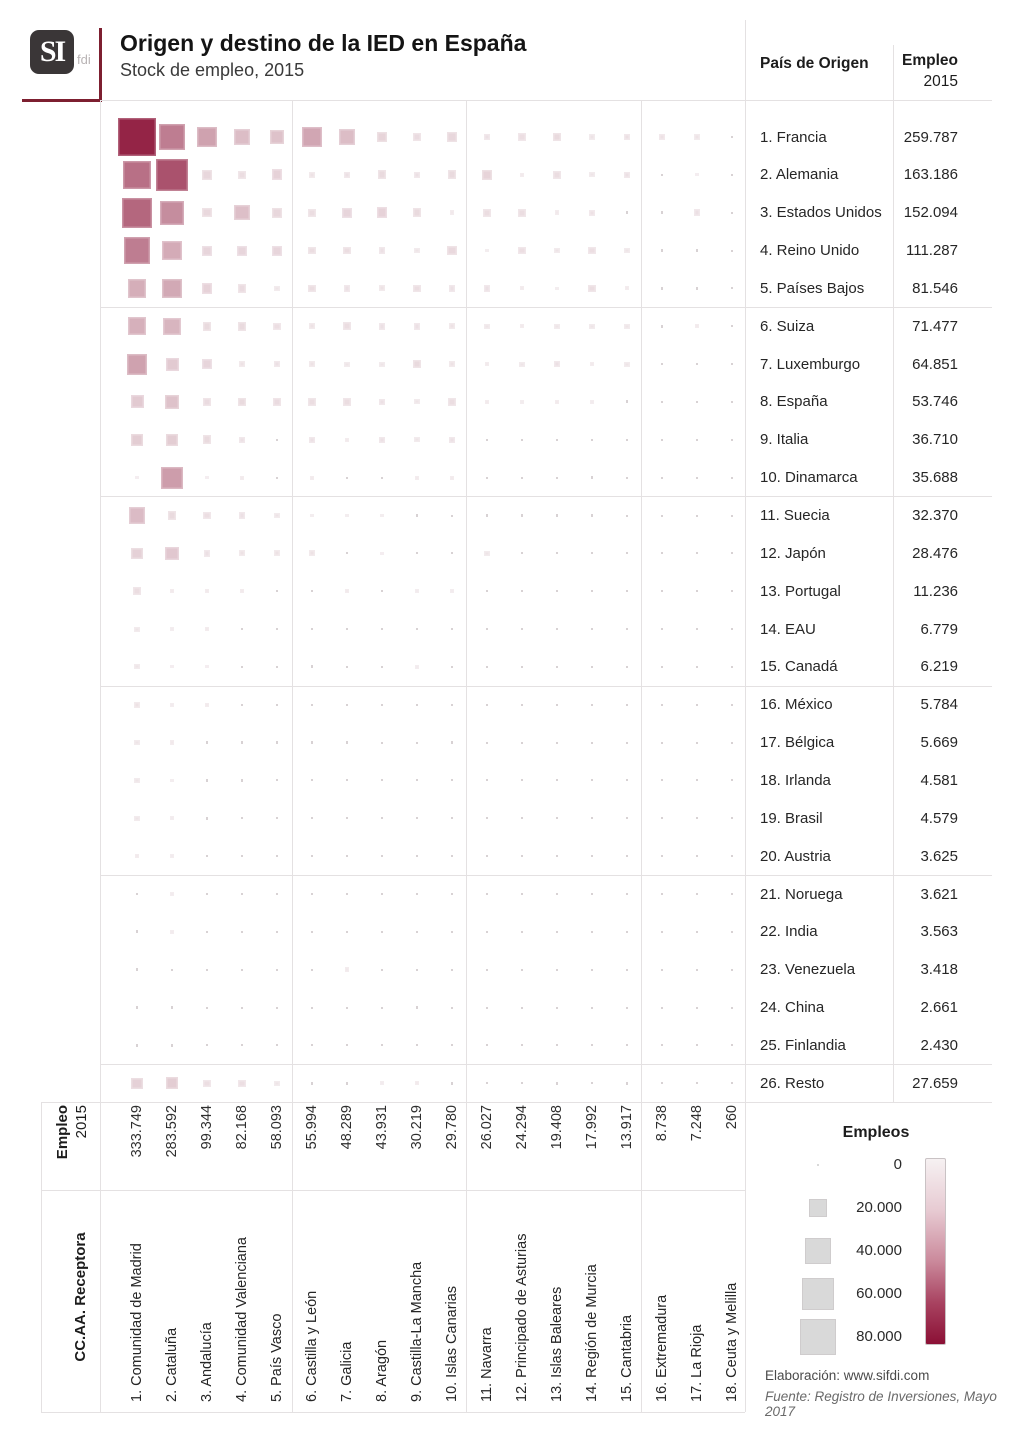 This screenshot has height=1440, width=1019. I want to click on totals-axis-header: Empleo 2015, so click(72, 1145).